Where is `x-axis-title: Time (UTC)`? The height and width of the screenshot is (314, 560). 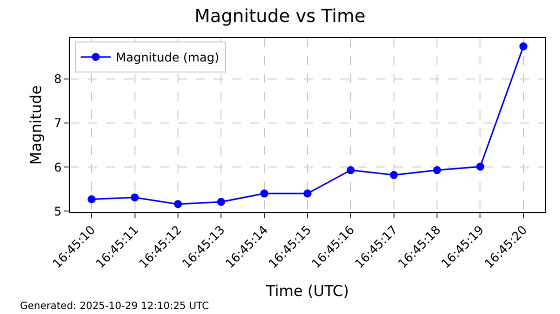 x-axis-title: Time (UTC) is located at coordinates (307, 291).